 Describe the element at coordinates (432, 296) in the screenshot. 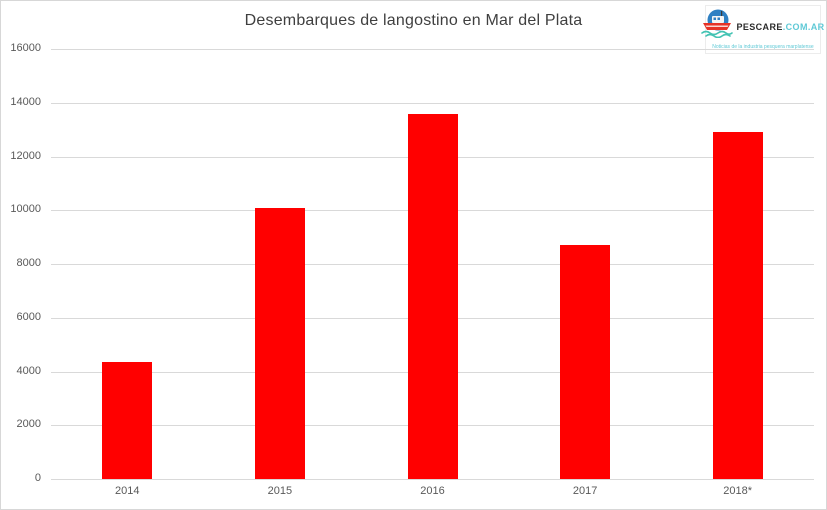

I see `bar-2016` at that location.